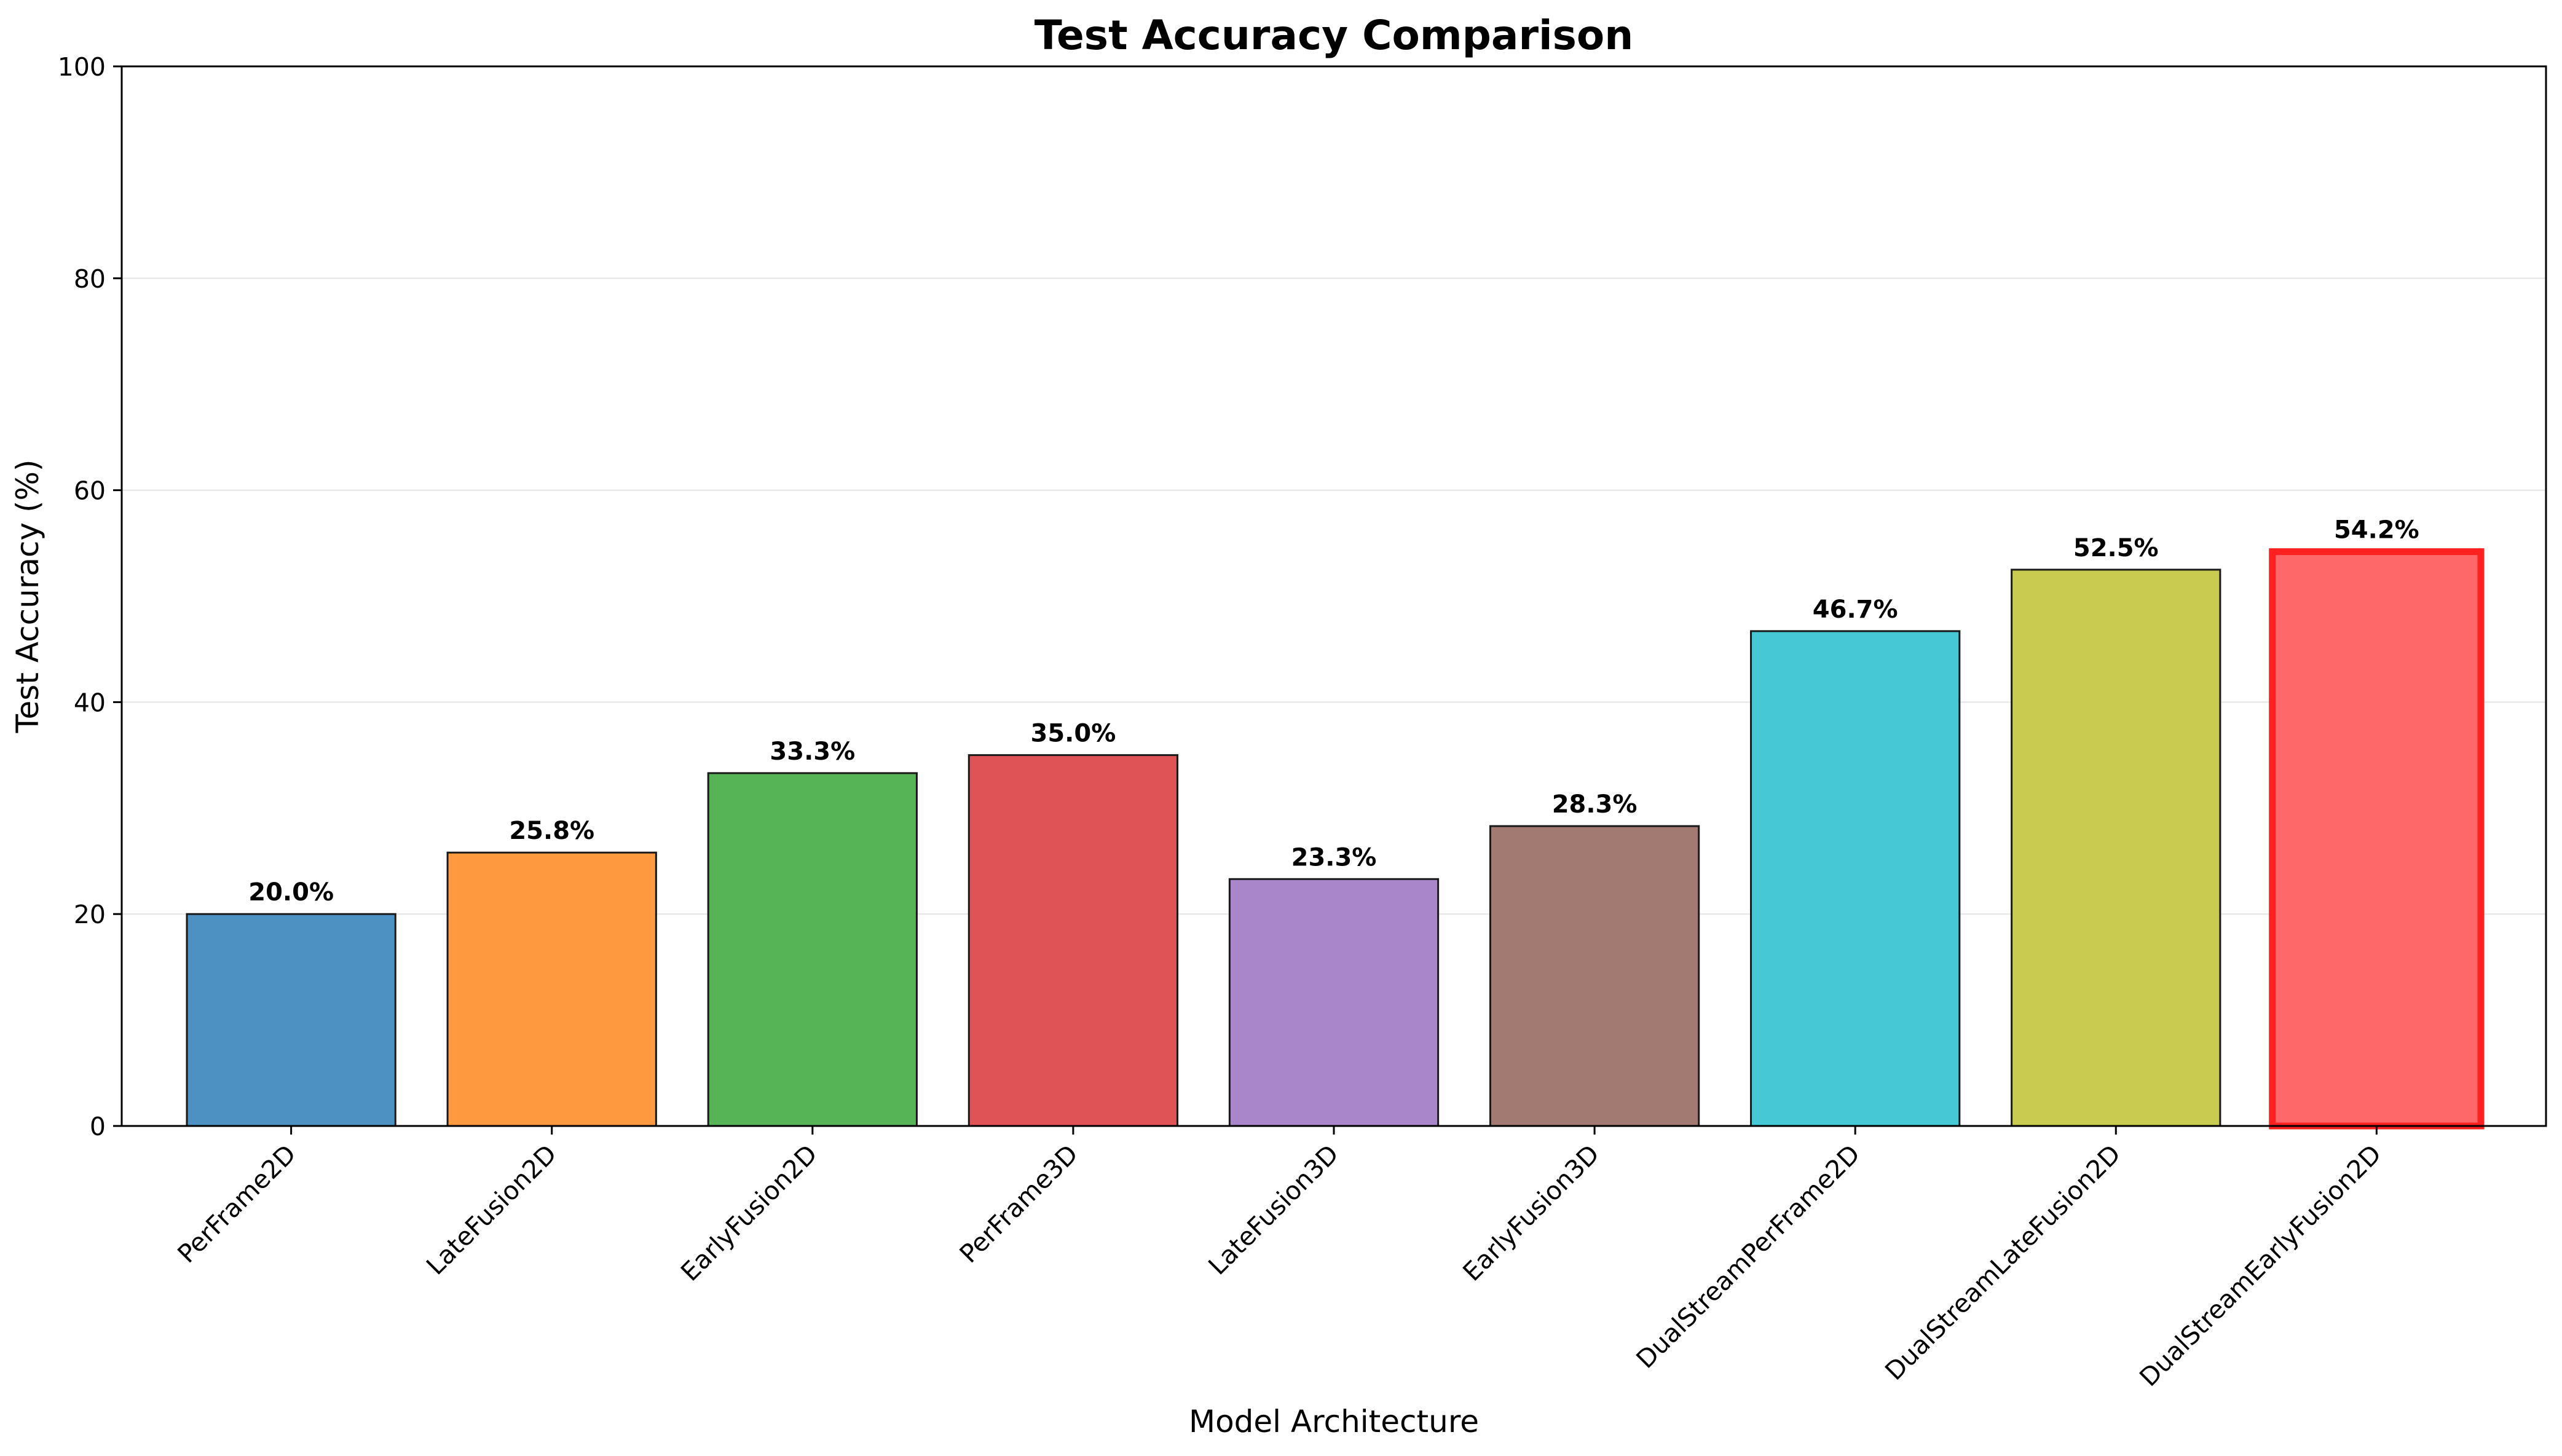 The width and height of the screenshot is (2562, 1456). Describe the element at coordinates (98, 1126) in the screenshot. I see `y-tick-label: 0` at that location.